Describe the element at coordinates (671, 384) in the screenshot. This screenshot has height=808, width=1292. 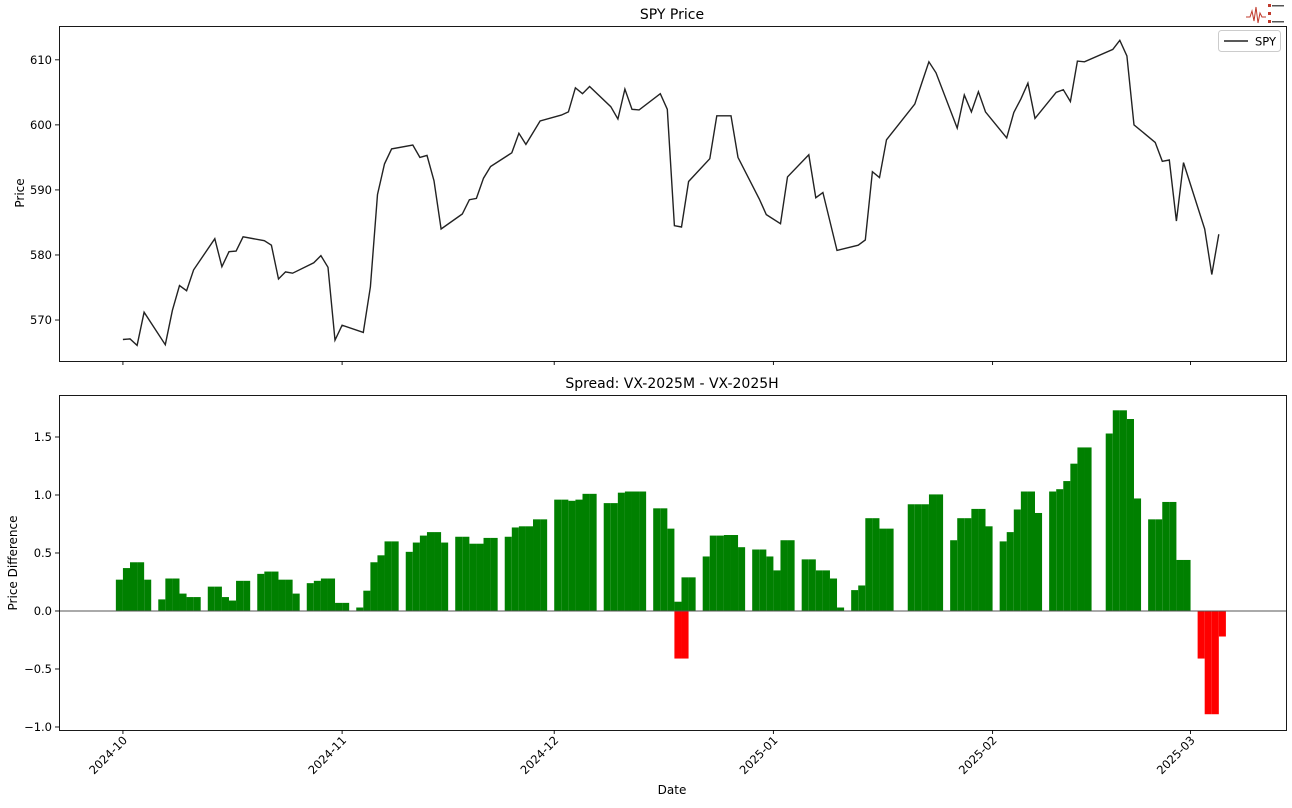
I see `spread-chart-title: Spread: VX-2025M - VX-2025H` at that location.